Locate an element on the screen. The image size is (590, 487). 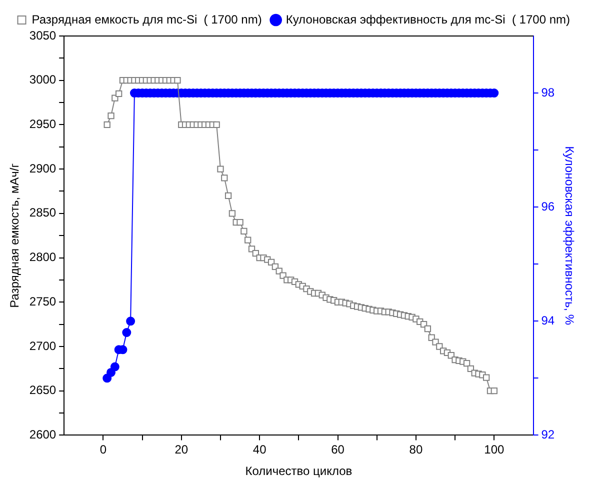
y2-tick-label: 98 is located at coordinates (548, 92).